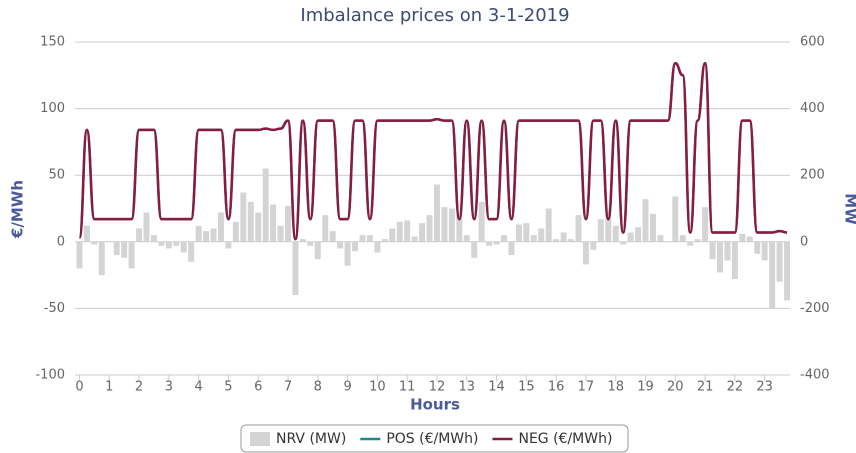  What do you see at coordinates (79, 387) in the screenshot?
I see `x-tick-label: 0` at bounding box center [79, 387].